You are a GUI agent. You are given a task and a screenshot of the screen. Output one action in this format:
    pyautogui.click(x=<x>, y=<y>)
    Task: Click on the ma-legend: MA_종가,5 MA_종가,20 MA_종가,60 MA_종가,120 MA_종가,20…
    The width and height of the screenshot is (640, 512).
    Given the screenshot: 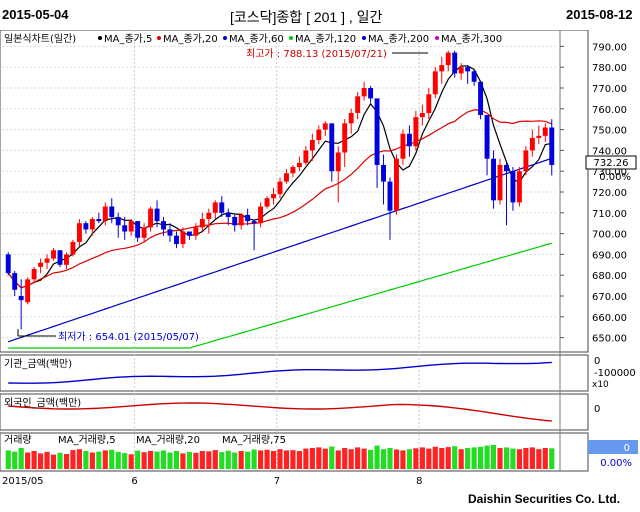 What is the action you would take?
    pyautogui.click(x=300, y=39)
    